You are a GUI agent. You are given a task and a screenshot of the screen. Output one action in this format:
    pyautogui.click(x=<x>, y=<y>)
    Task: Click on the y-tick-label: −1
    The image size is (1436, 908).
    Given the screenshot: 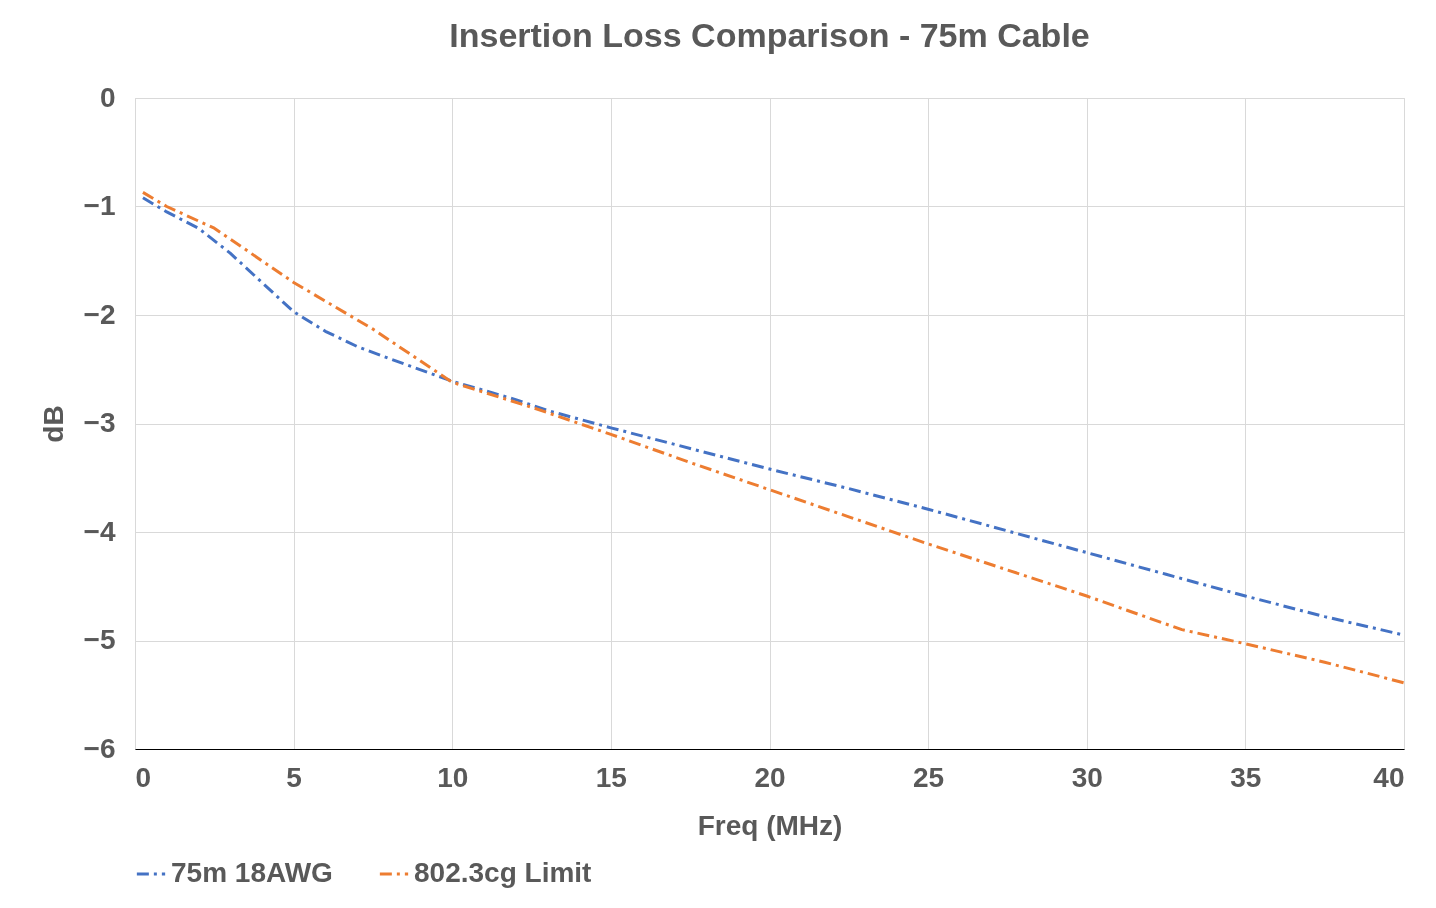 What is the action you would take?
    pyautogui.click(x=99, y=205)
    